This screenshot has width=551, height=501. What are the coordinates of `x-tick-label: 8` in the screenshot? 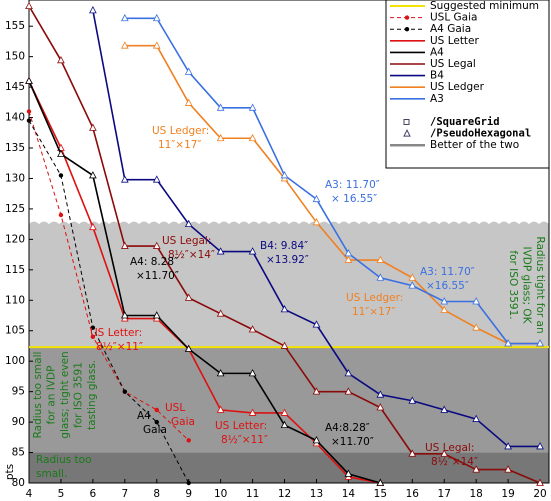 It's located at (156, 494).